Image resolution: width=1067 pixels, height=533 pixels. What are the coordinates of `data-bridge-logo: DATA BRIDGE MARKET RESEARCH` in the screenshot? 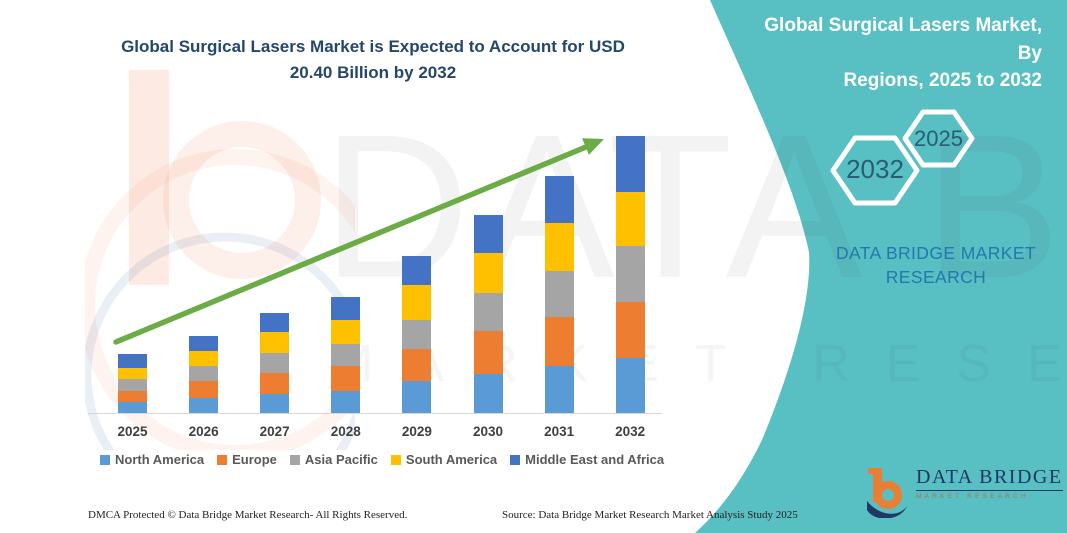 It's located at (964, 492).